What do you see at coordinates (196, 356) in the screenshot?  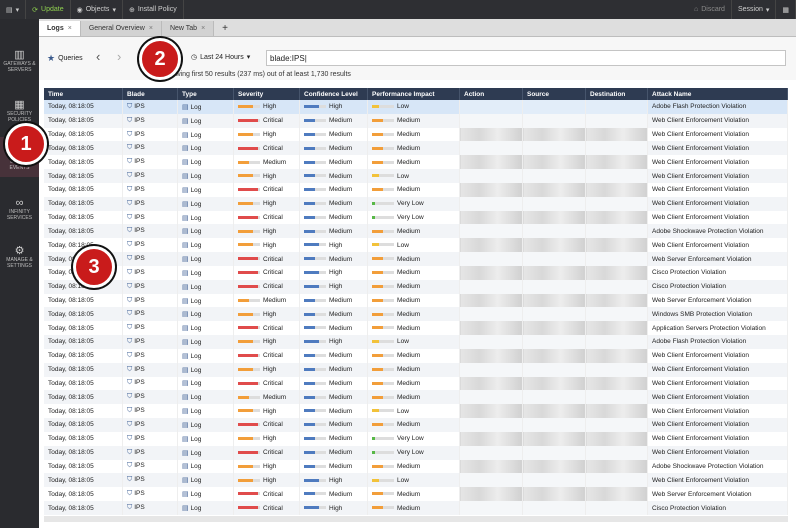 I see `cell-type-text: Log` at bounding box center [196, 356].